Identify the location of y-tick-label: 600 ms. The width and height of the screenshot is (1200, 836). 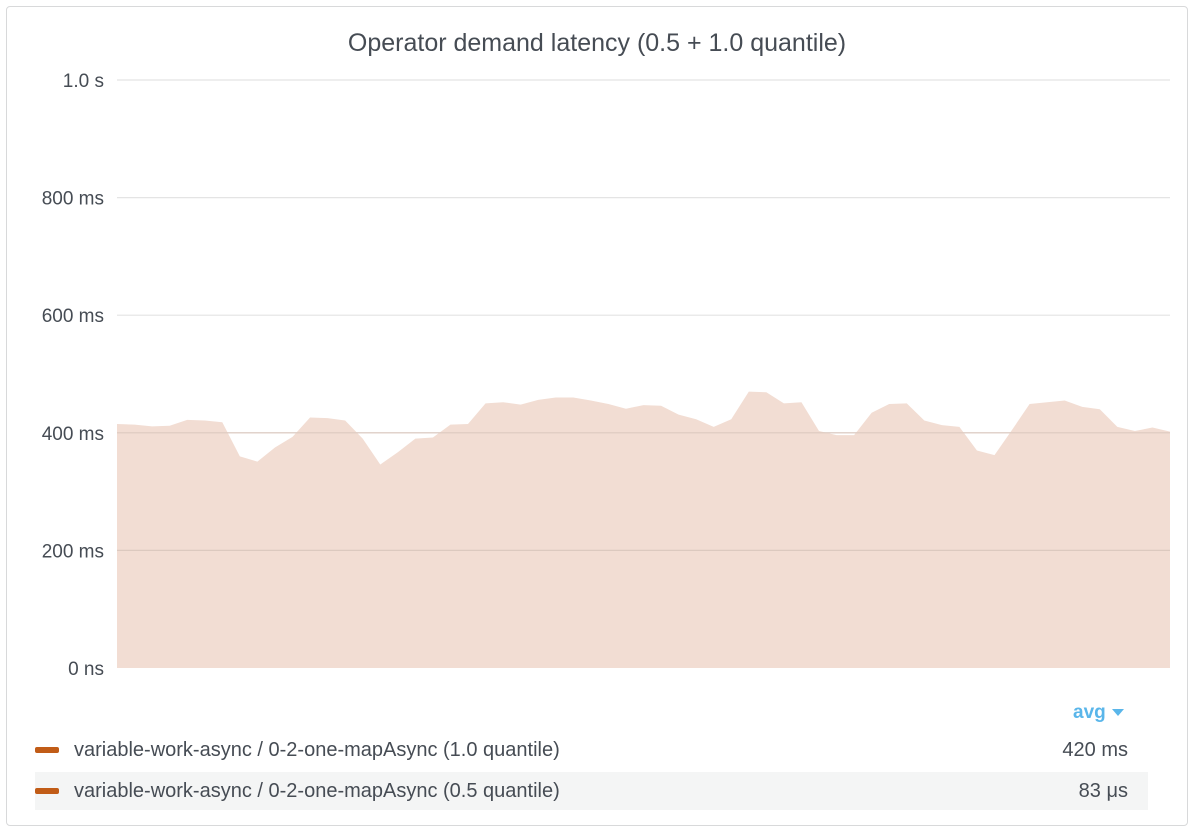
(73, 316).